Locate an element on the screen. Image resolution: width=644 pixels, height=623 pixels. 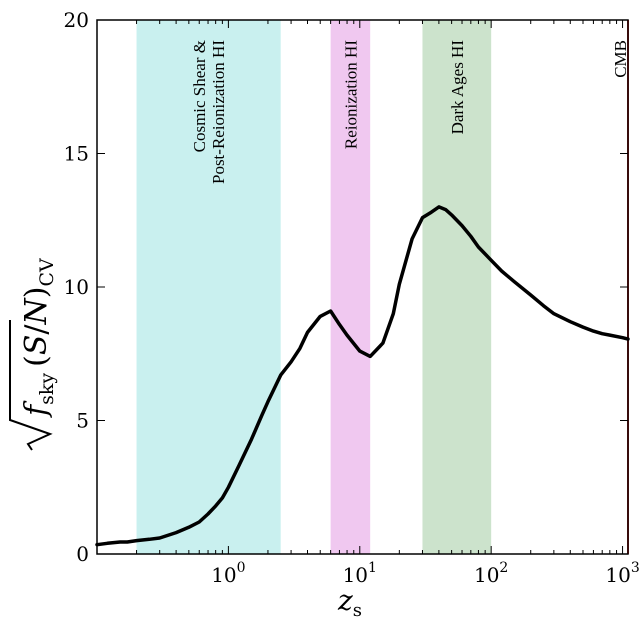
svg-text: zs is located at coordinates (349, 602).